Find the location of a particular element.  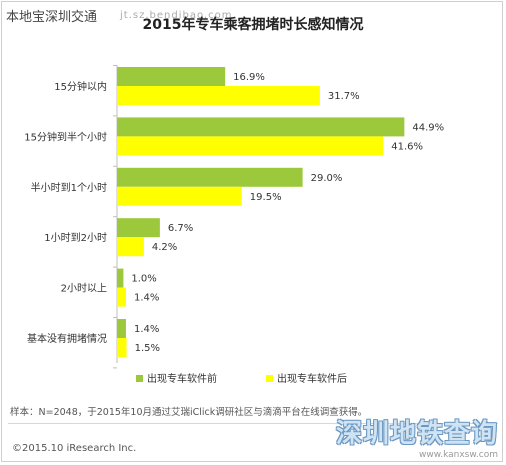

legend-label: 出现专车软件后 is located at coordinates (312, 378).